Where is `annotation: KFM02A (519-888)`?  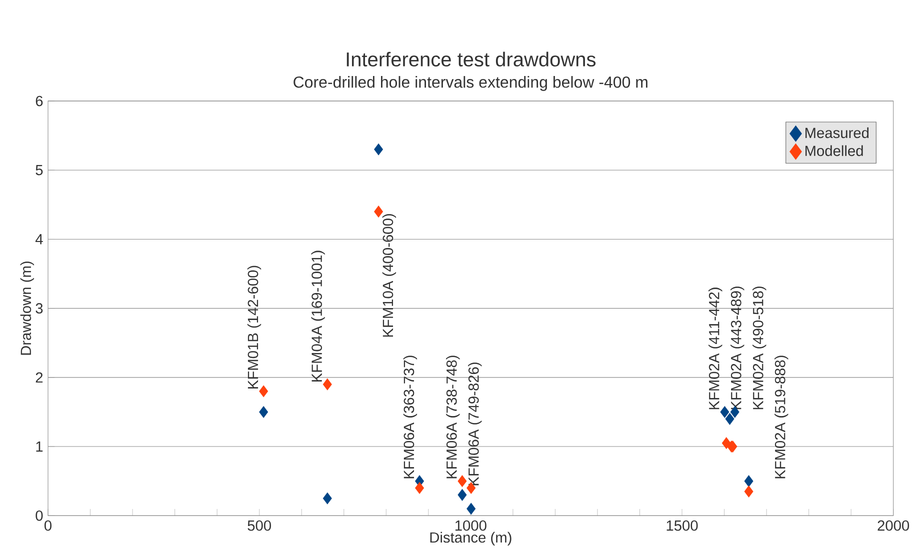 annotation: KFM02A (519-888) is located at coordinates (781, 417).